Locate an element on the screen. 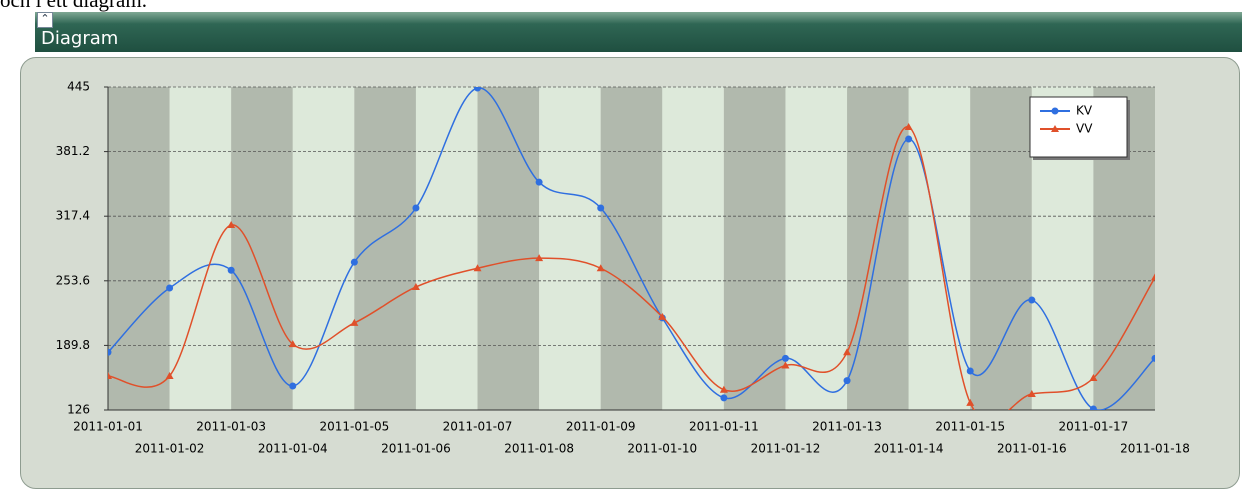 Image resolution: width=1242 pixels, height=489 pixels. x-tick-label: 2011-01-03 is located at coordinates (231, 427).